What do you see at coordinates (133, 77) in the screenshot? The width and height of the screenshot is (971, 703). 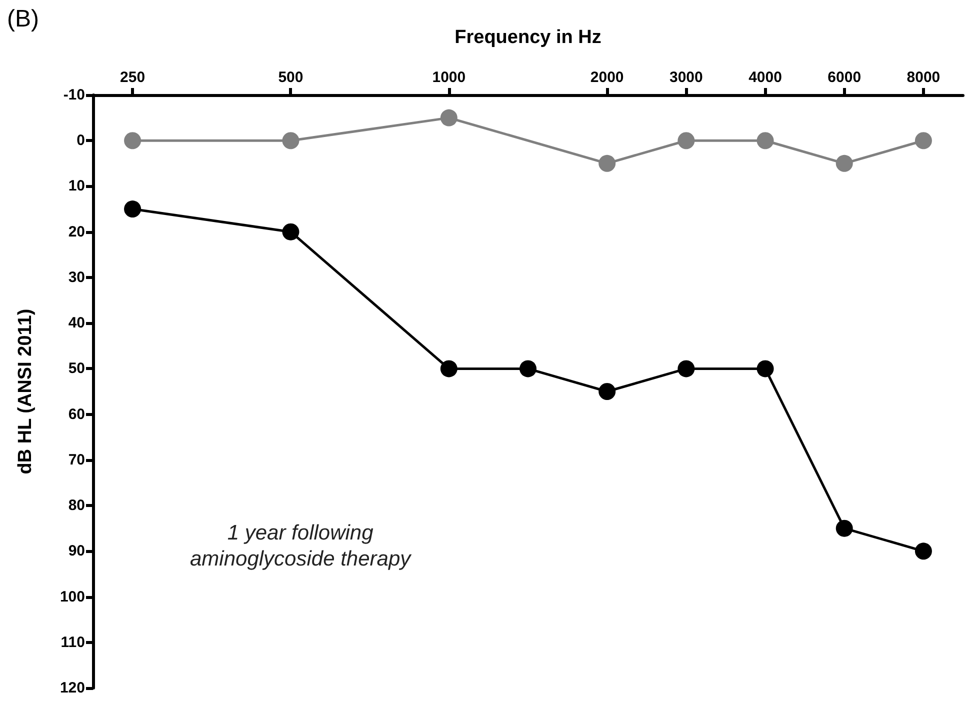 I see `x-tick-label: 250` at bounding box center [133, 77].